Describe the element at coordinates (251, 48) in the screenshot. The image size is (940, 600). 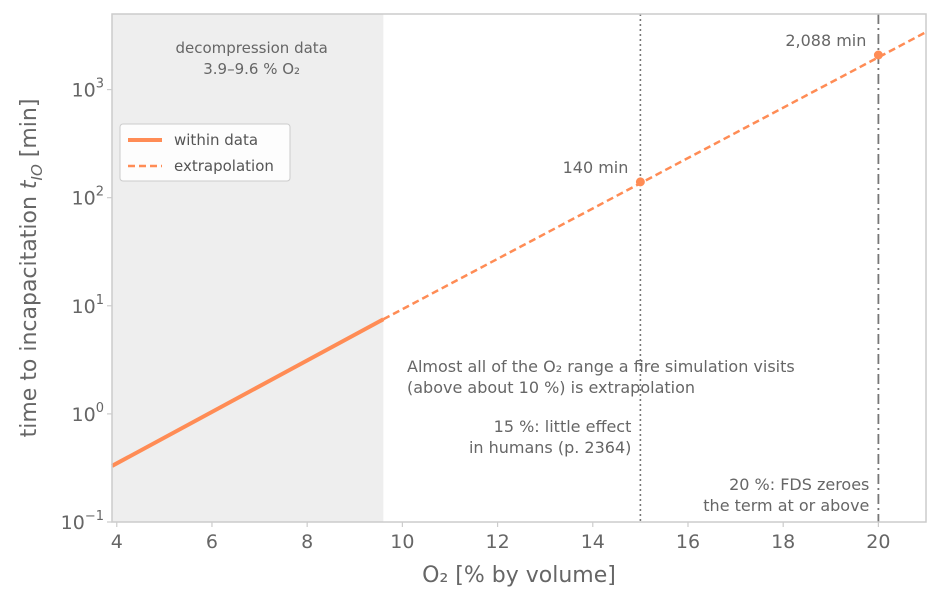
I see `shaded-region-label-line1: decompression data` at that location.